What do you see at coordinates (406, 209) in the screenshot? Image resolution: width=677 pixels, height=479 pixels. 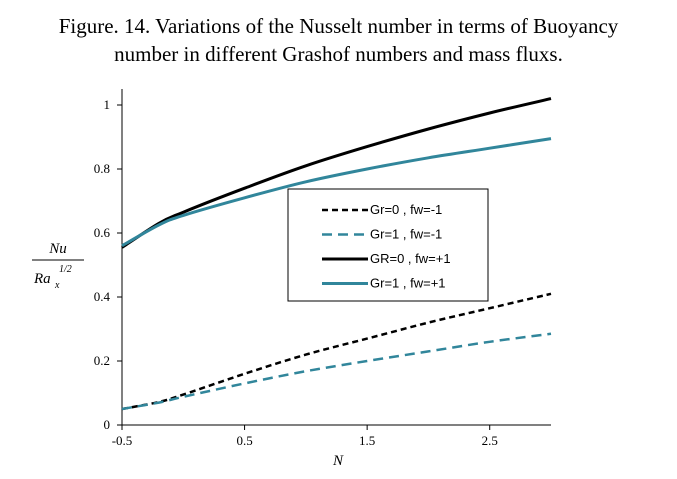 I see `legend-label-1: Gr=0 , fw=-1` at bounding box center [406, 209].